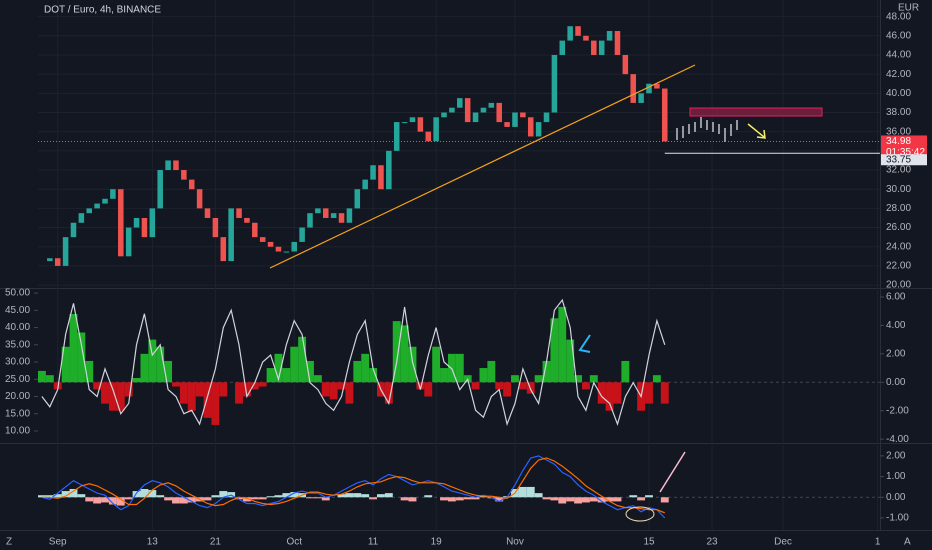 The height and width of the screenshot is (550, 932). What do you see at coordinates (898, 266) in the screenshot?
I see `y-tick-label: 22.00` at bounding box center [898, 266].